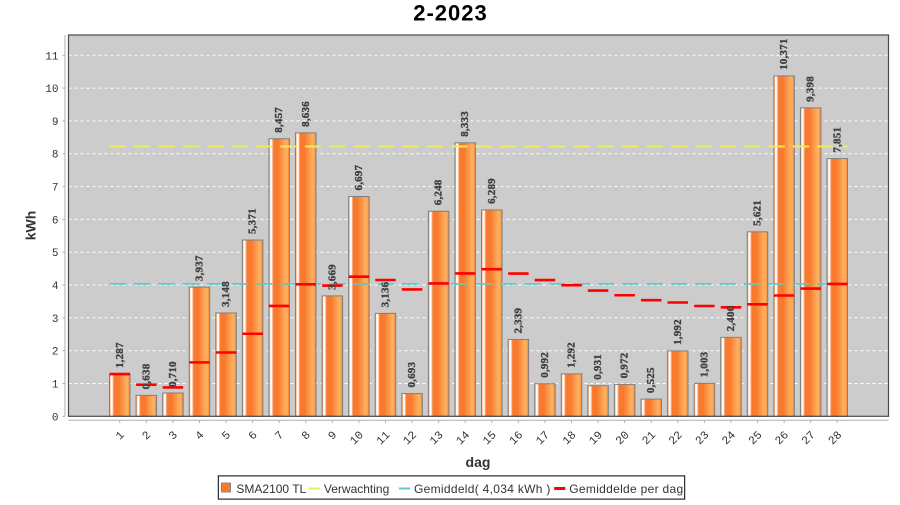 The height and width of the screenshot is (505, 900). What do you see at coordinates (55, 353) in the screenshot?
I see `svg-text: 2` at bounding box center [55, 353].